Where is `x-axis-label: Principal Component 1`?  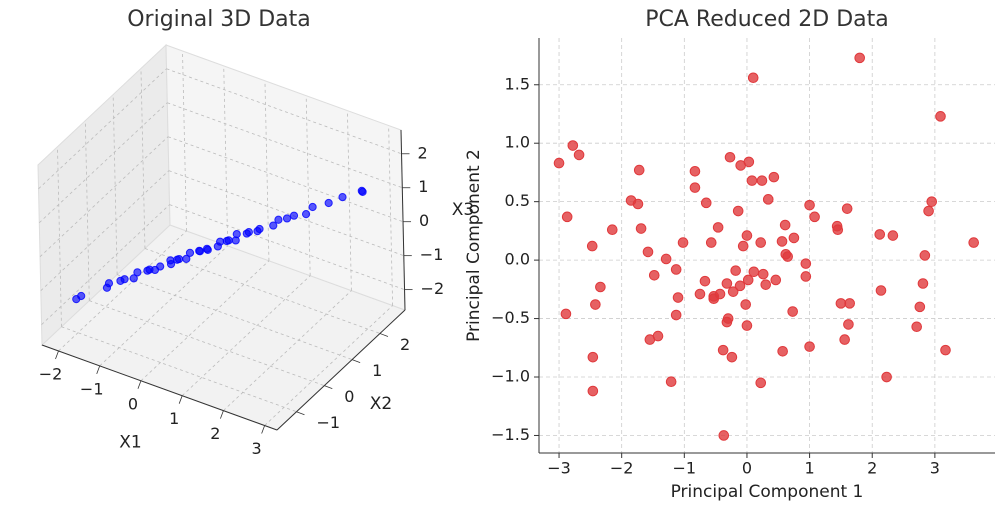 x-axis-label: Principal Component 1 is located at coordinates (767, 492).